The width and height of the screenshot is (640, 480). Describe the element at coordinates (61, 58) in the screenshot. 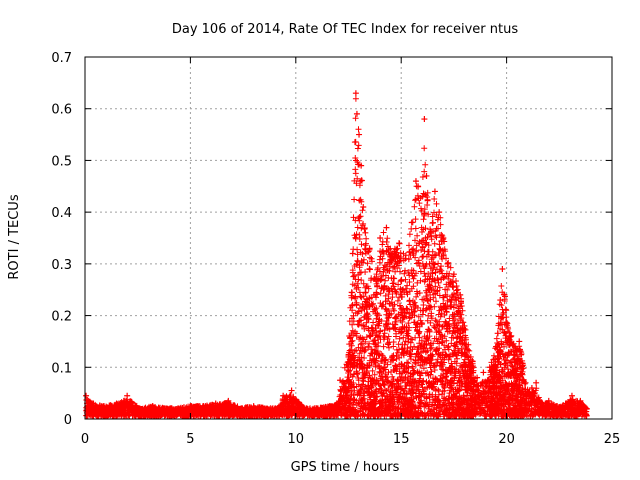

I see `y-tick-label: 0.7` at that location.